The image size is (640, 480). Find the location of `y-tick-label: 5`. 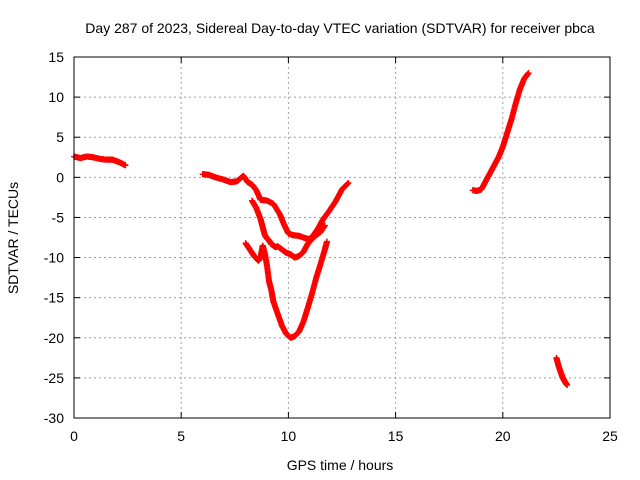

y-tick-label: 5 is located at coordinates (60, 137).